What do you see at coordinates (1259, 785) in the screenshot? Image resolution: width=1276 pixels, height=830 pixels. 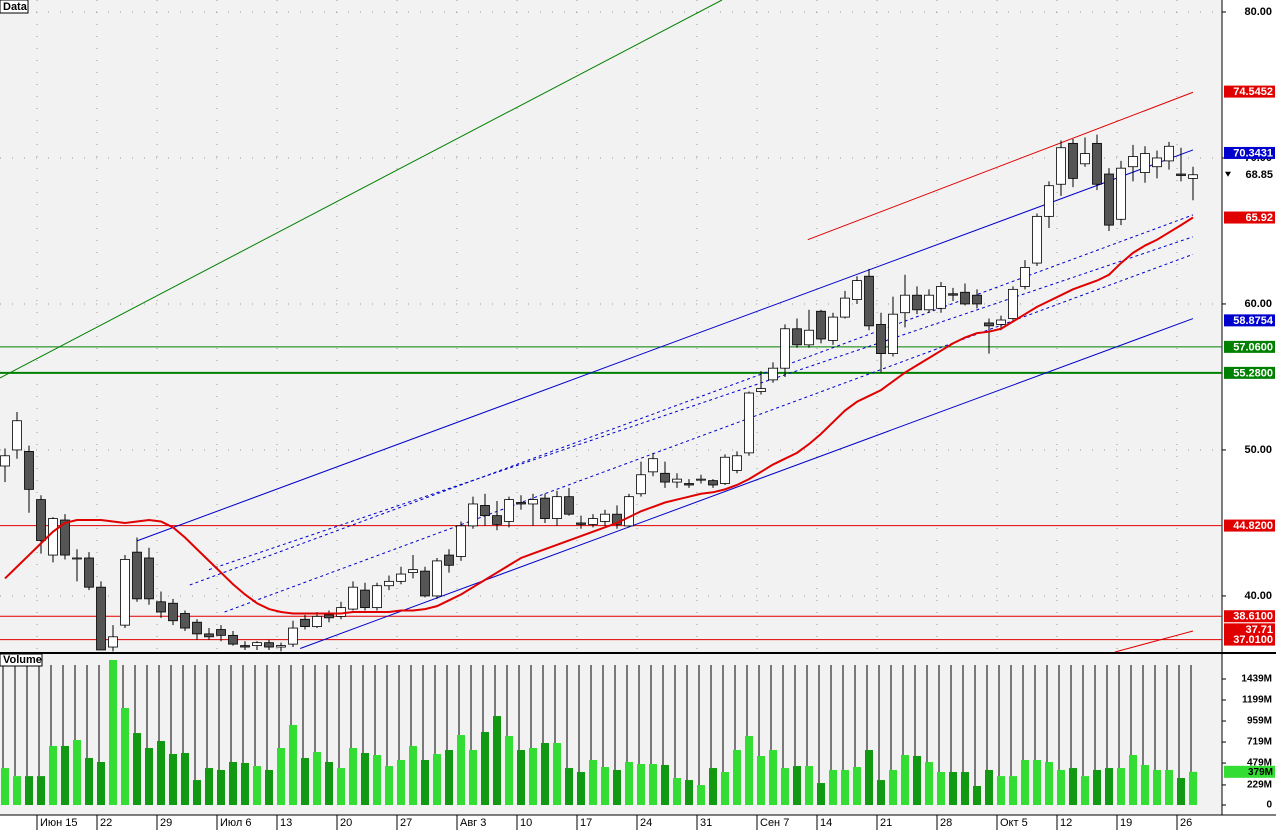 I see `volume-tick-label: 229M` at bounding box center [1259, 785].